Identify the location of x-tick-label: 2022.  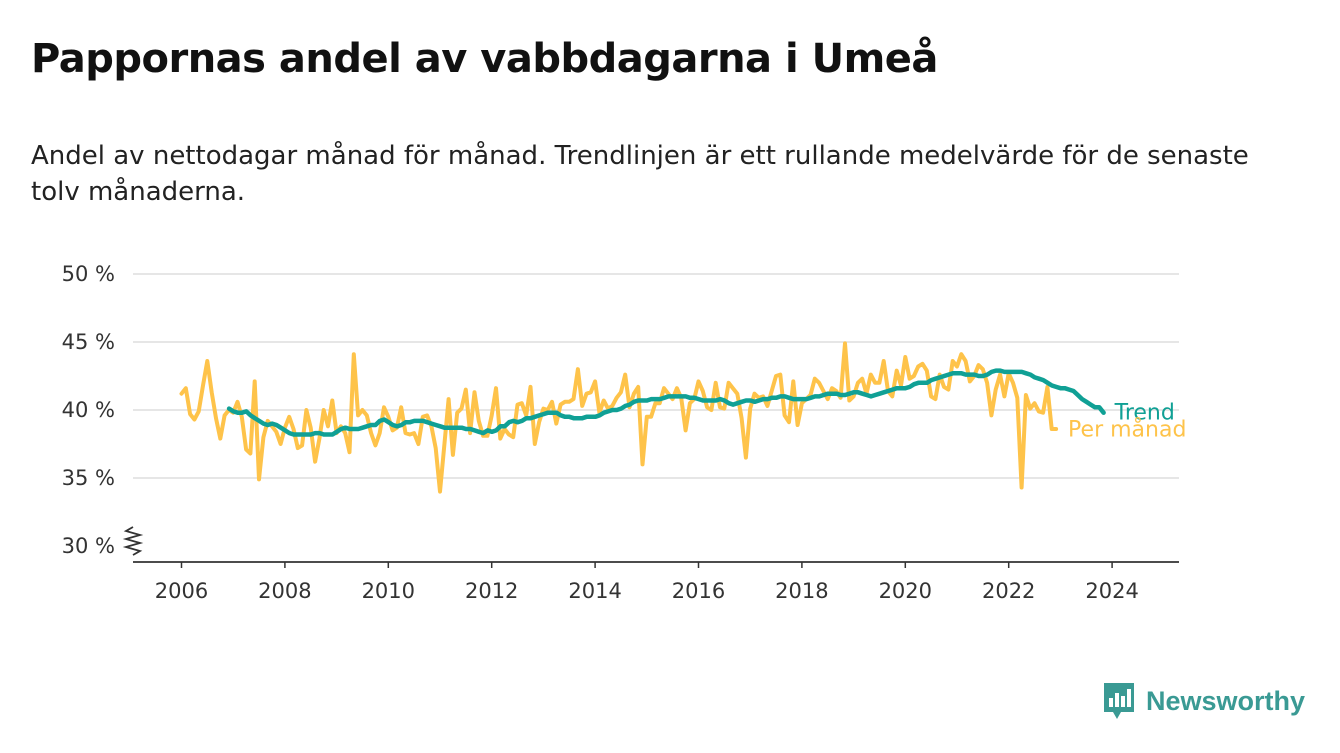
(1008, 591).